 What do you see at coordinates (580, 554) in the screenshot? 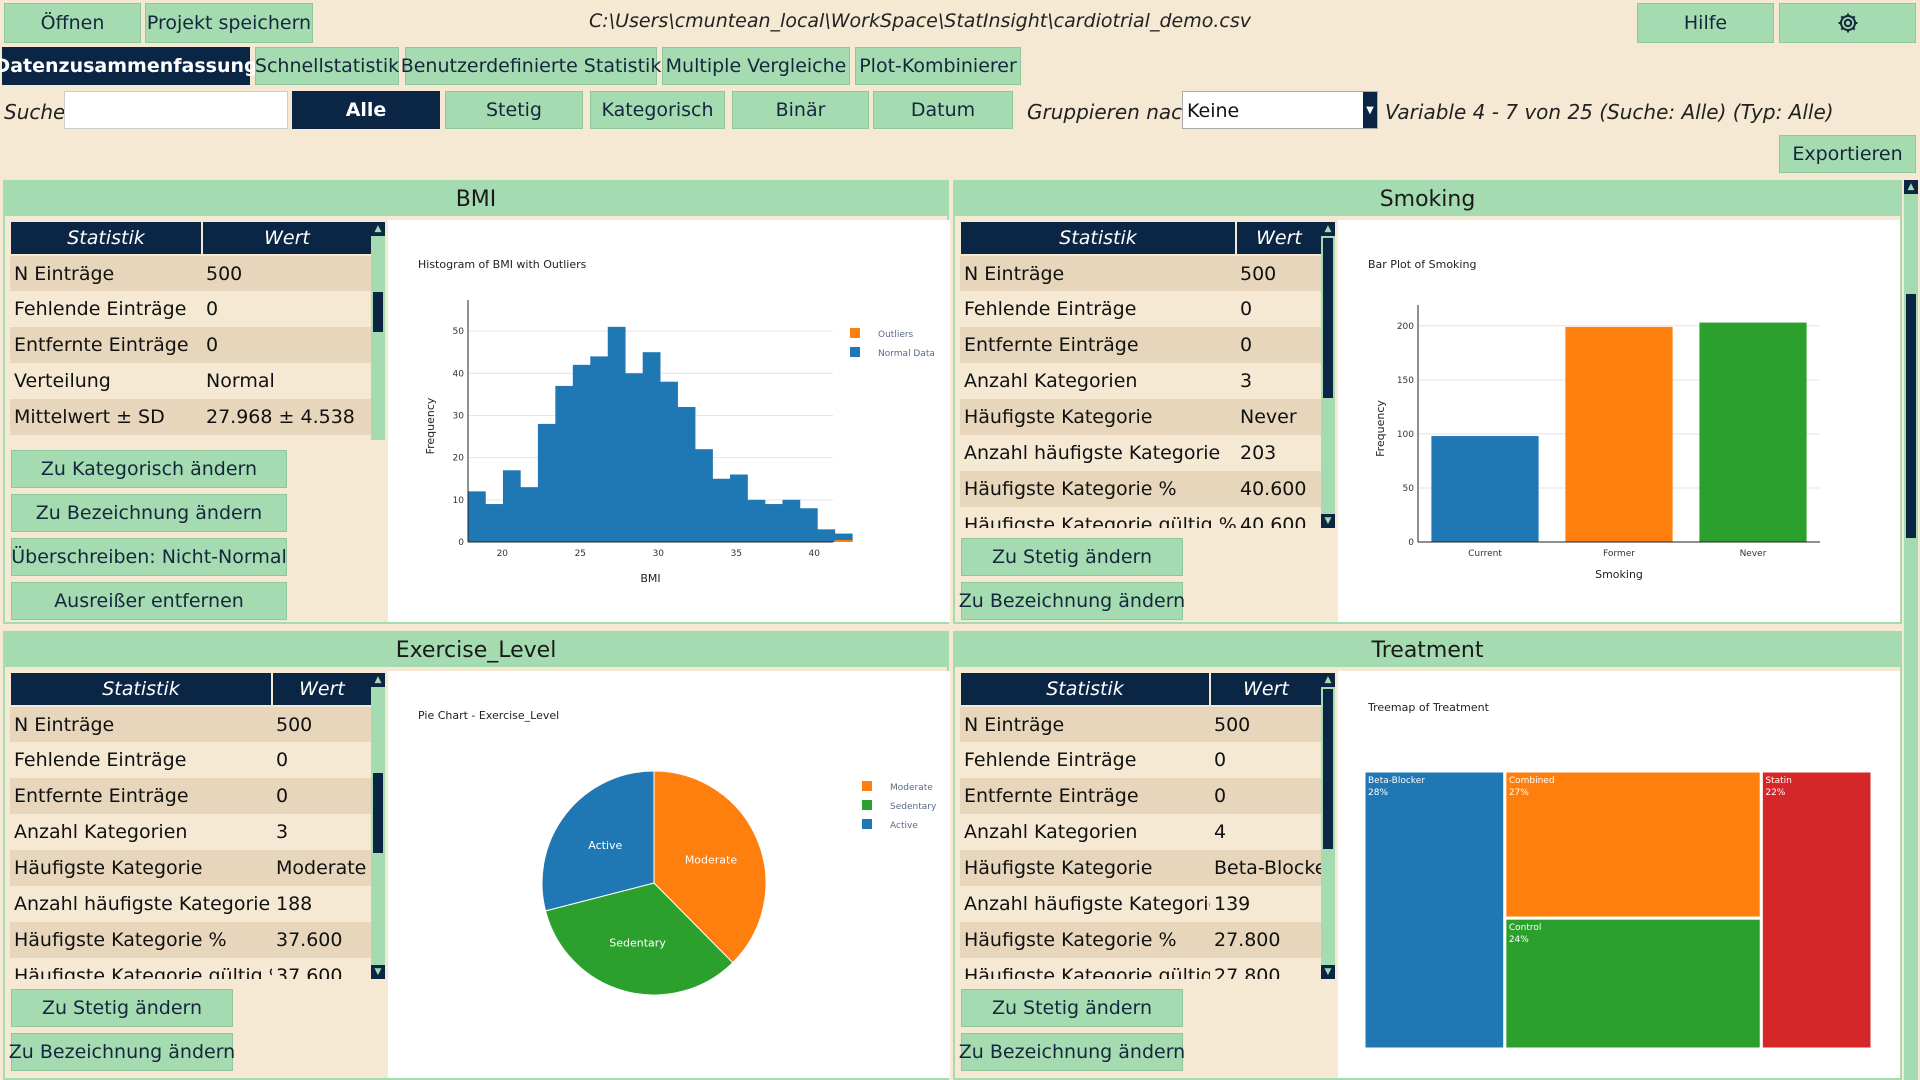
I see `x-tick-label: 25` at bounding box center [580, 554].